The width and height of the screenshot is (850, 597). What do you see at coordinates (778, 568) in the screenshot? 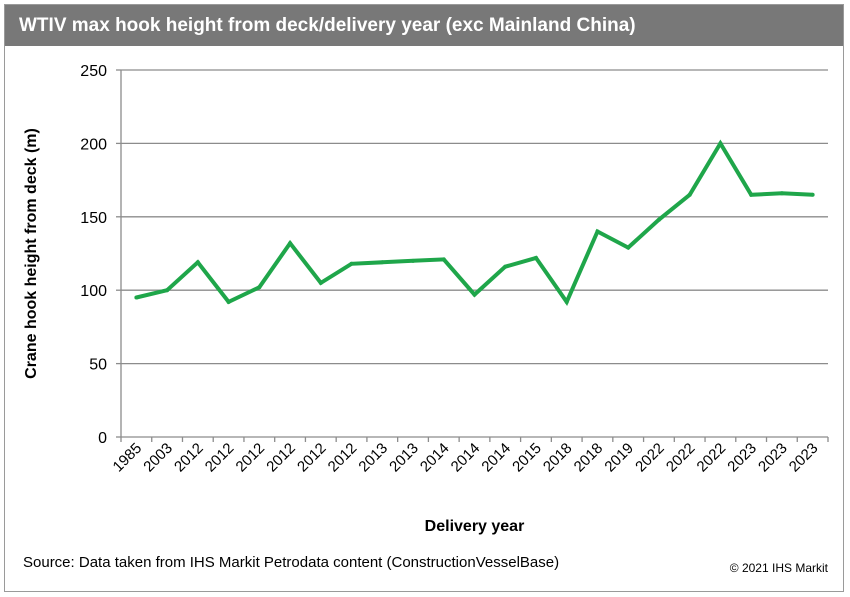
I see `copyright-note: © 2021 IHS Markit` at bounding box center [778, 568].